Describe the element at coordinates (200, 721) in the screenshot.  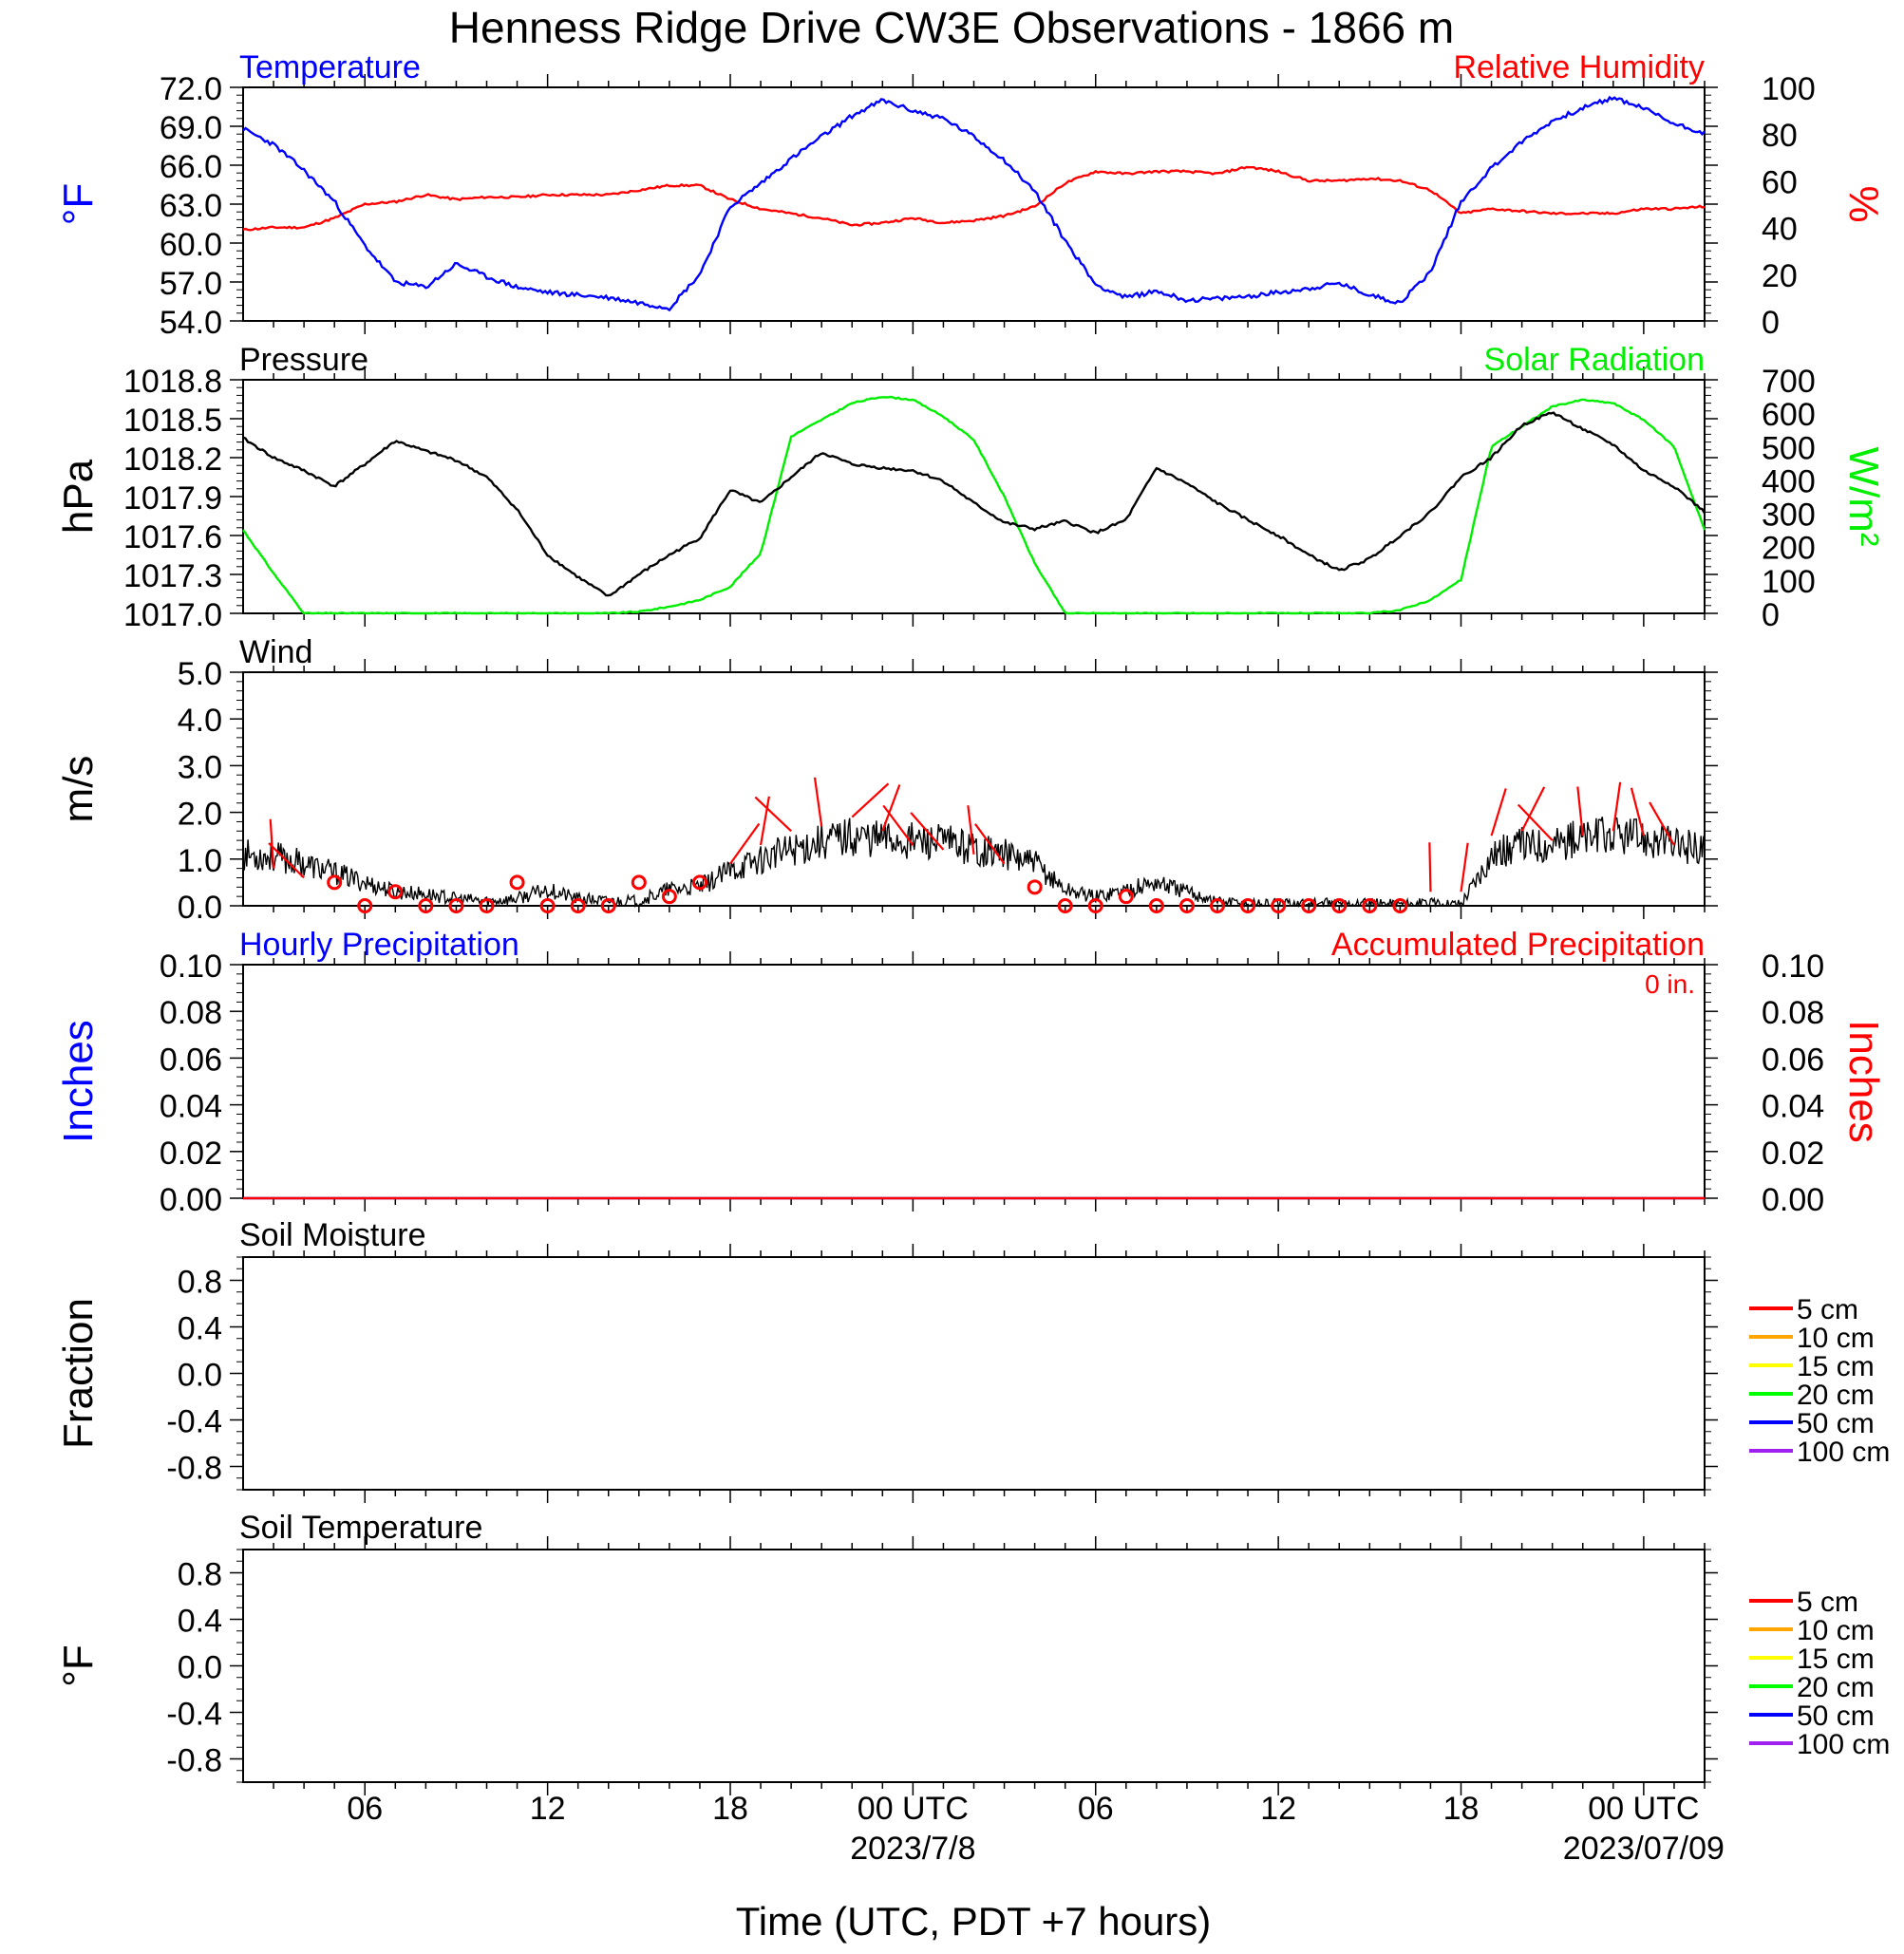
I see `wind-axis-ytick-label: 4.0` at that location.